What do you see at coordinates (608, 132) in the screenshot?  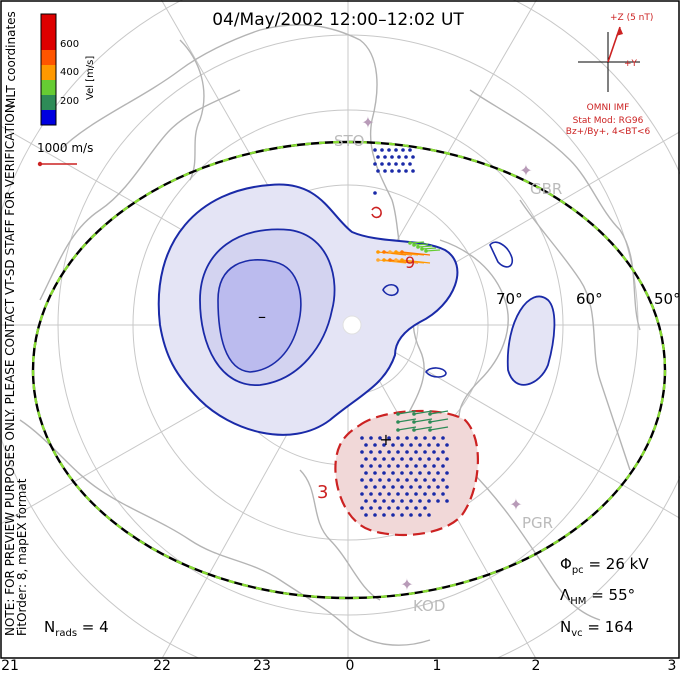 I see `svg-text: Bz+/By+, 4<BT<6` at bounding box center [608, 132].